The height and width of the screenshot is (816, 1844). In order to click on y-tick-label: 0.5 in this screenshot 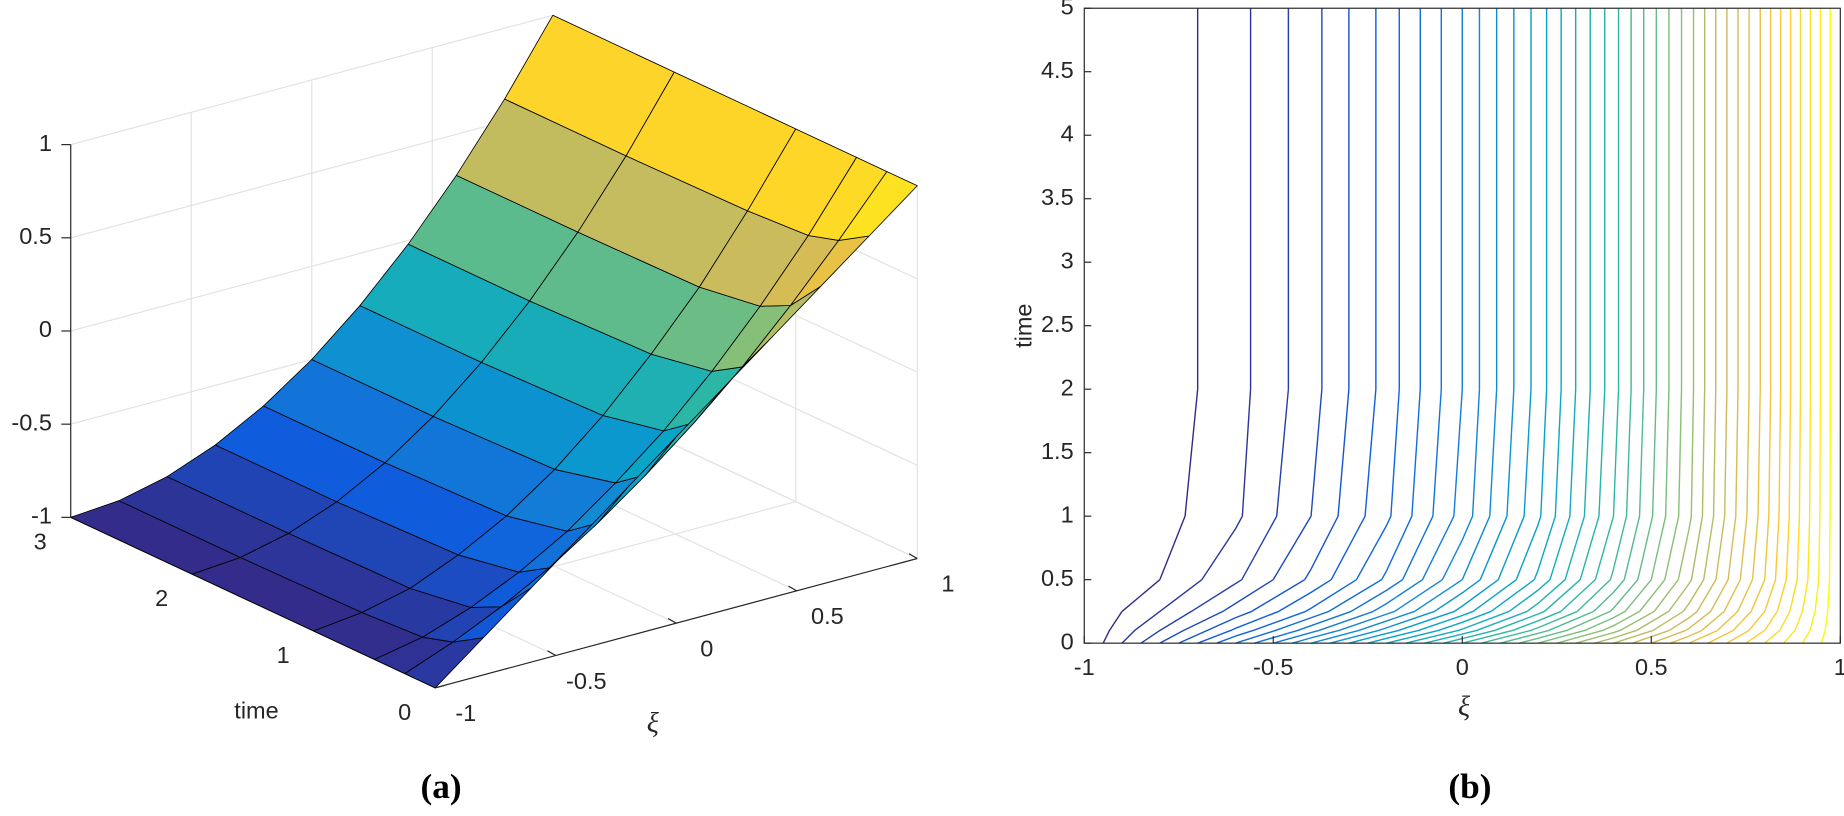, I will do `click(1057, 578)`.